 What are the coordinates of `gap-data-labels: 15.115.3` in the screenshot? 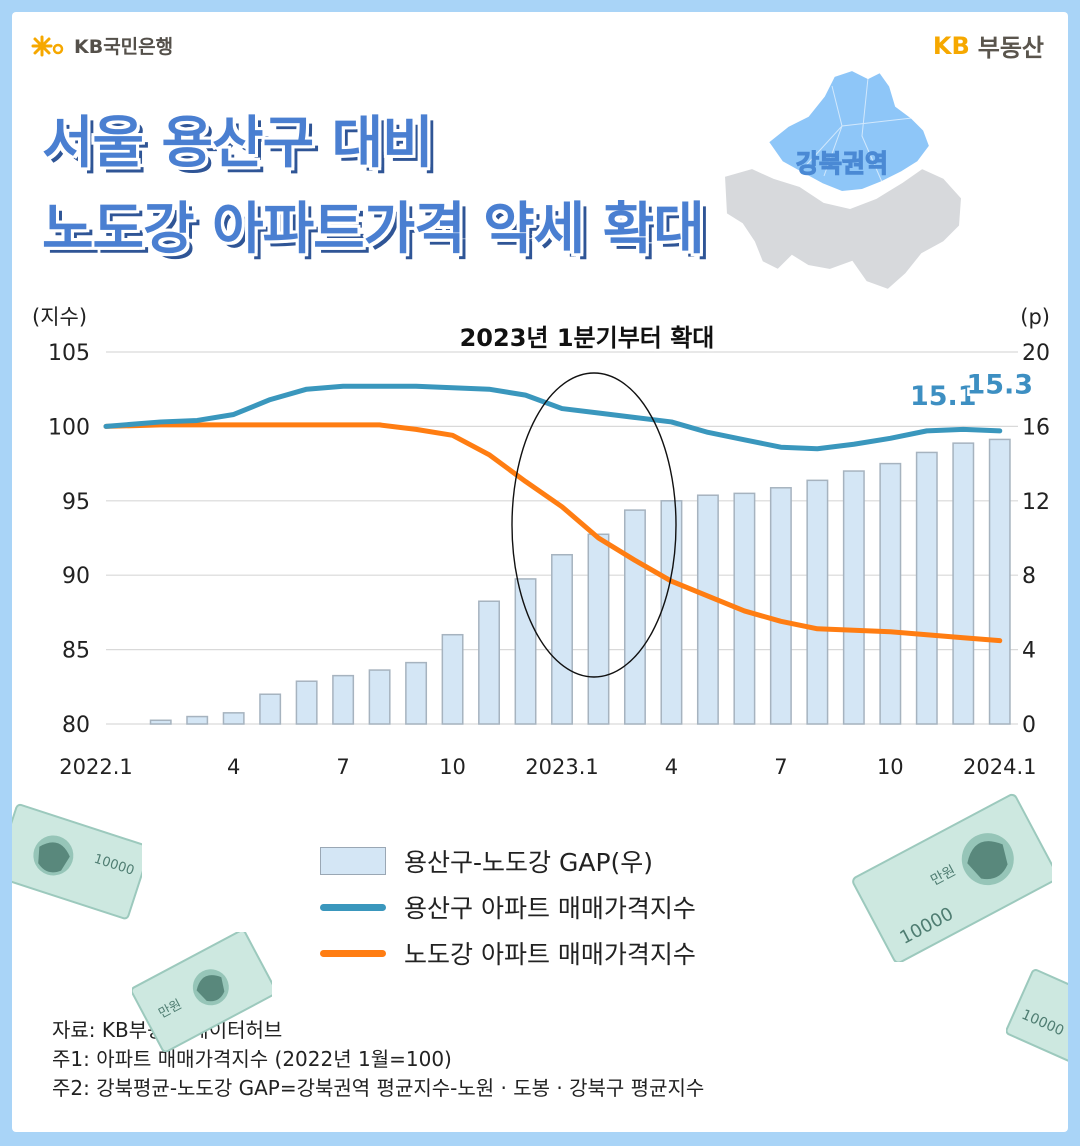 It's located at (971, 391).